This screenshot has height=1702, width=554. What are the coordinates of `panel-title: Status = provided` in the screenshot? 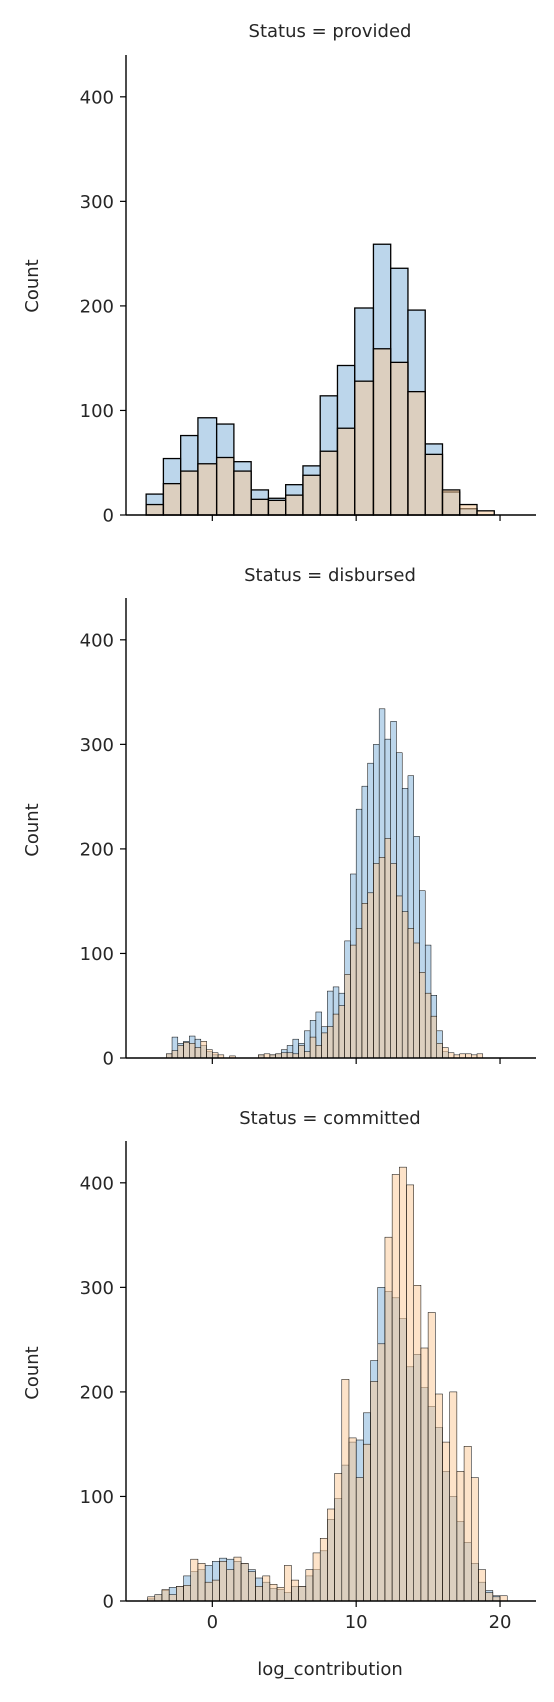 It's located at (330, 31).